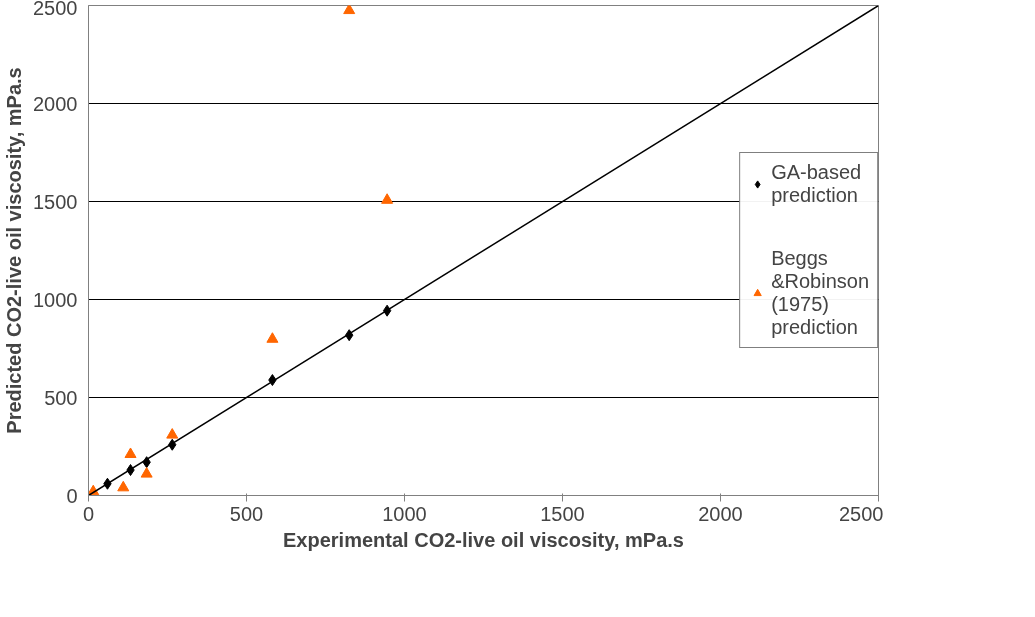  What do you see at coordinates (861, 513) in the screenshot?
I see `x-tick-label: 2500` at bounding box center [861, 513].